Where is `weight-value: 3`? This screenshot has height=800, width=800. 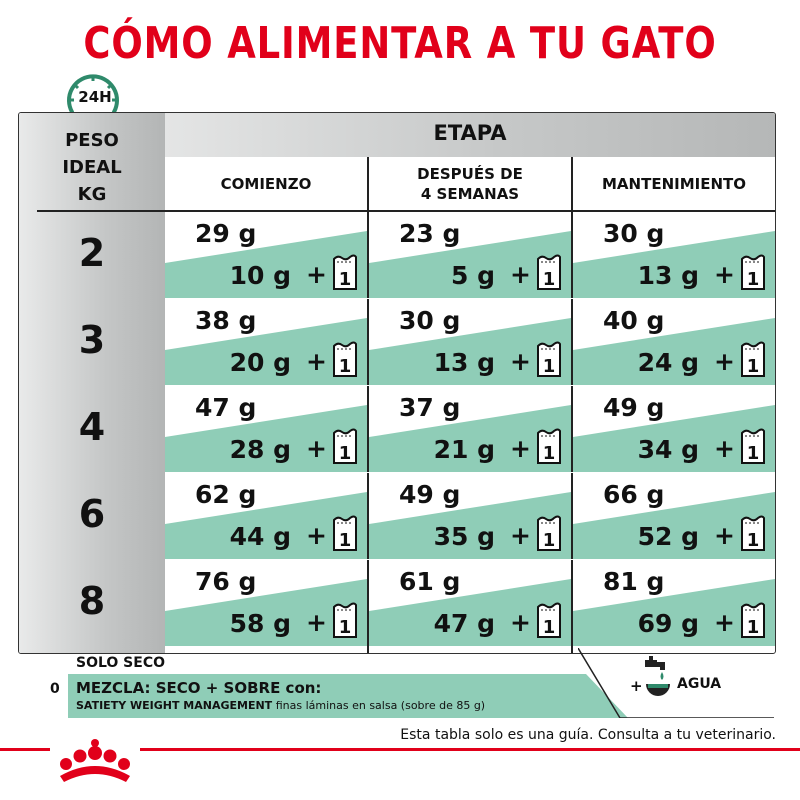
weight-value: 3 is located at coordinates (92, 340).